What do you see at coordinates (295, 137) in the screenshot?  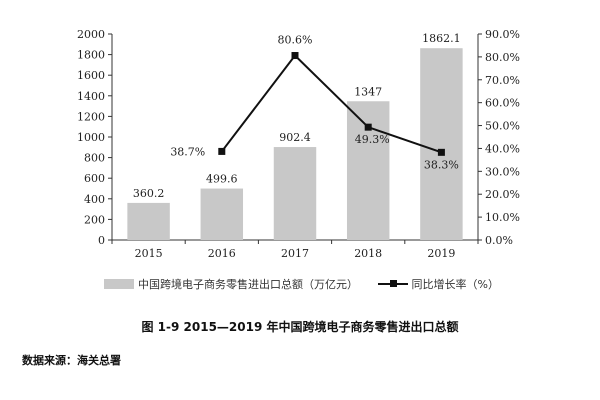 I see `bar-data-label: 902.4` at bounding box center [295, 137].